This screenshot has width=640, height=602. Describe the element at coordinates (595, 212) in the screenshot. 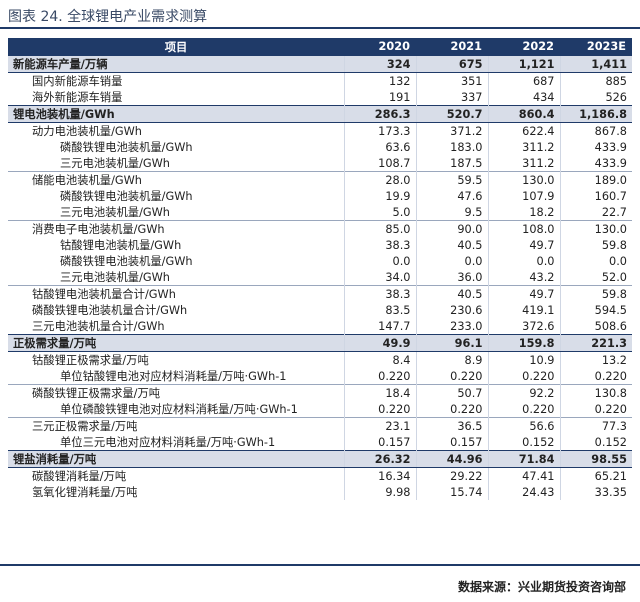

I see `cell-value: 22.7` at that location.